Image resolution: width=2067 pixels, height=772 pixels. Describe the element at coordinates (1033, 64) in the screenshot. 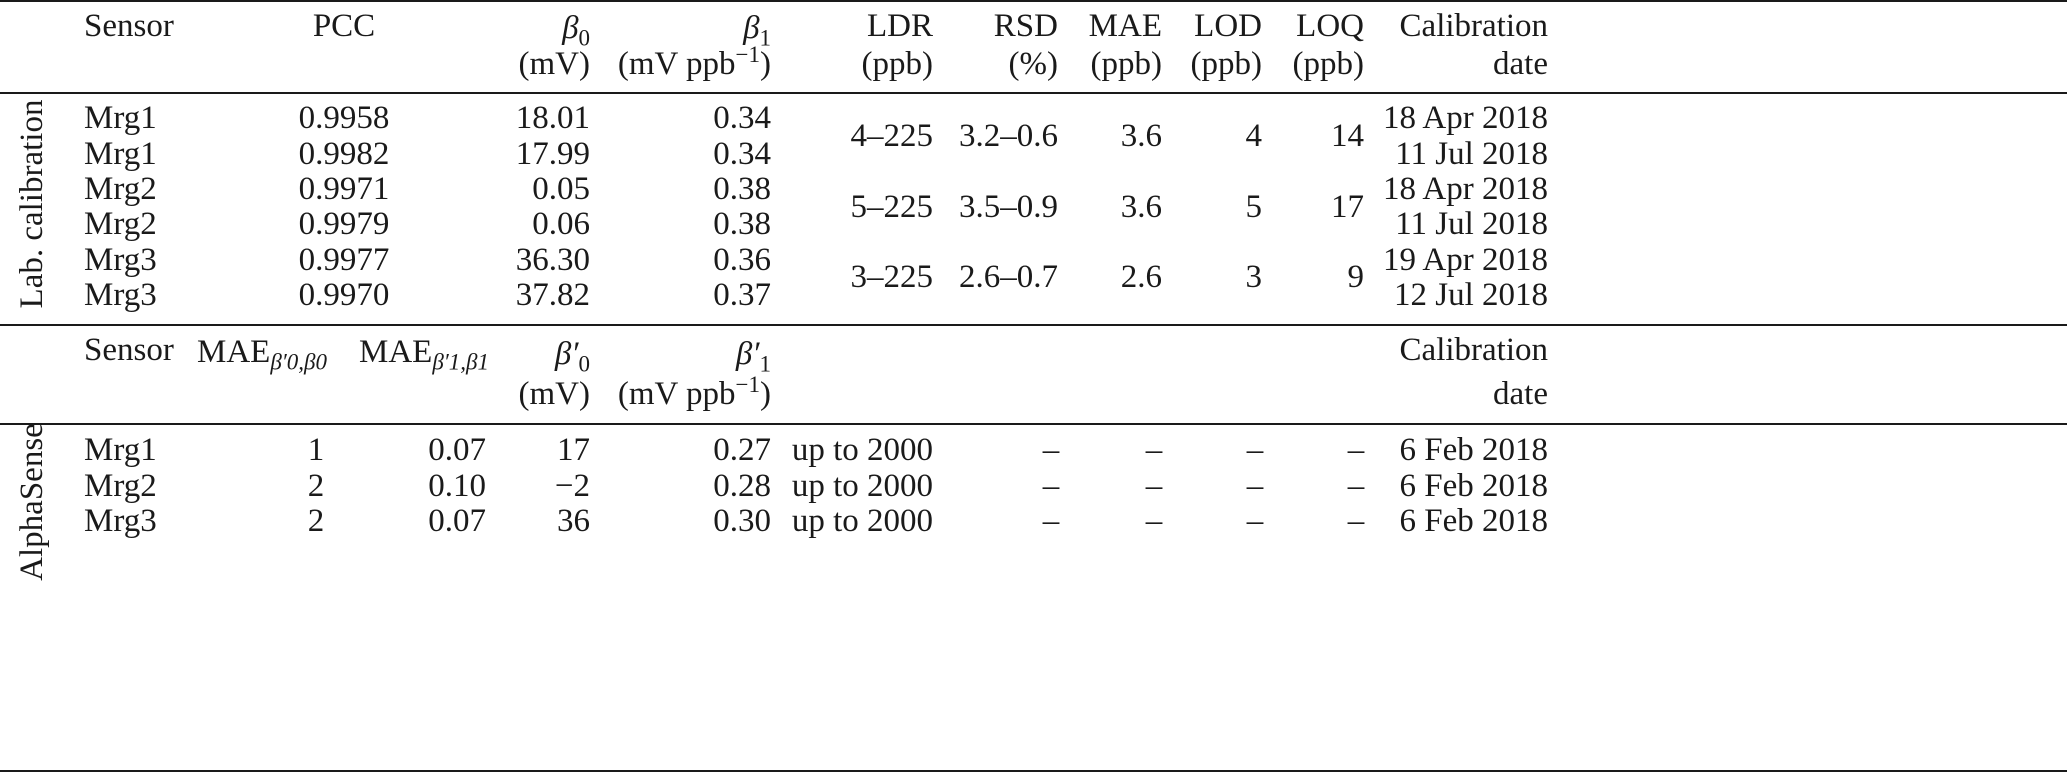

I see `header-rsd-unit: (%)` at that location.